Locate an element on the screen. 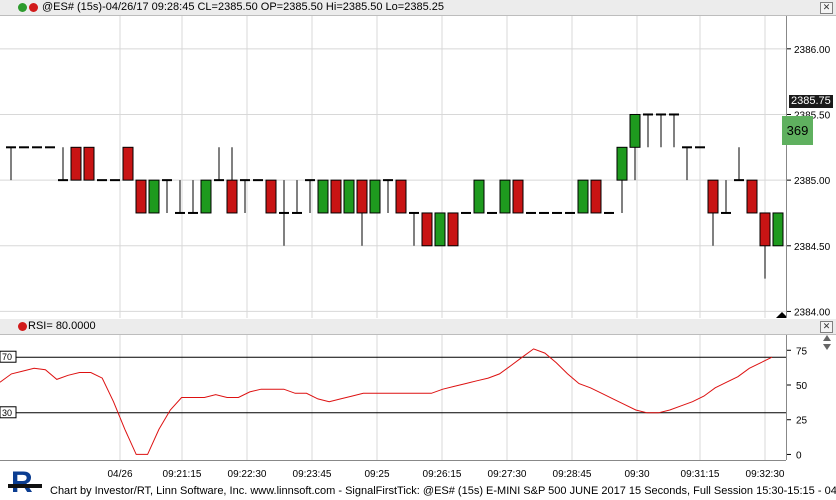  rsi-scale: 75 50 25 0 is located at coordinates (811, 398).